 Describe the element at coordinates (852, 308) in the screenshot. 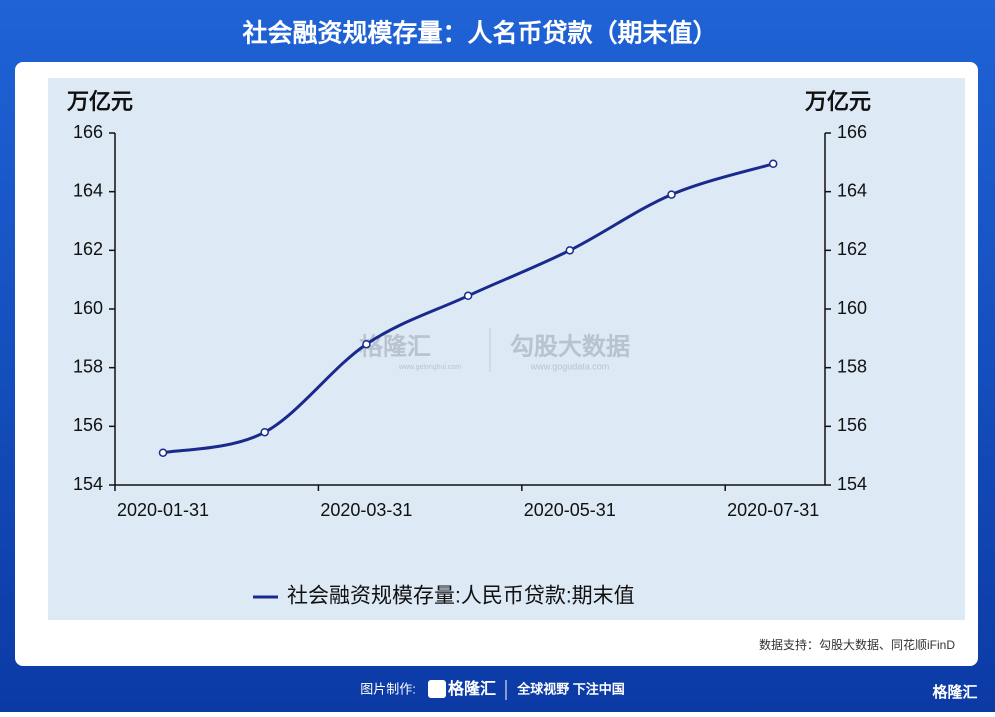

I see `y2-tick-label: 160` at that location.